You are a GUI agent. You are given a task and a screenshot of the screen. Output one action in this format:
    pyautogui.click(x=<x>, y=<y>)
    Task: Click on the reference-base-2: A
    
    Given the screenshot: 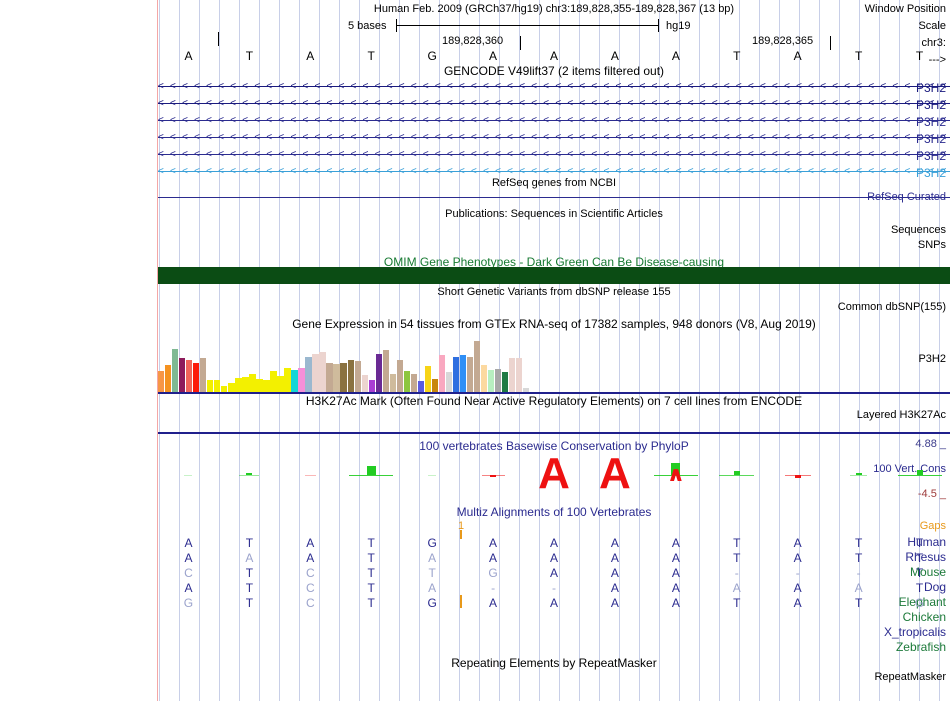 What is the action you would take?
    pyautogui.click(x=310, y=56)
    